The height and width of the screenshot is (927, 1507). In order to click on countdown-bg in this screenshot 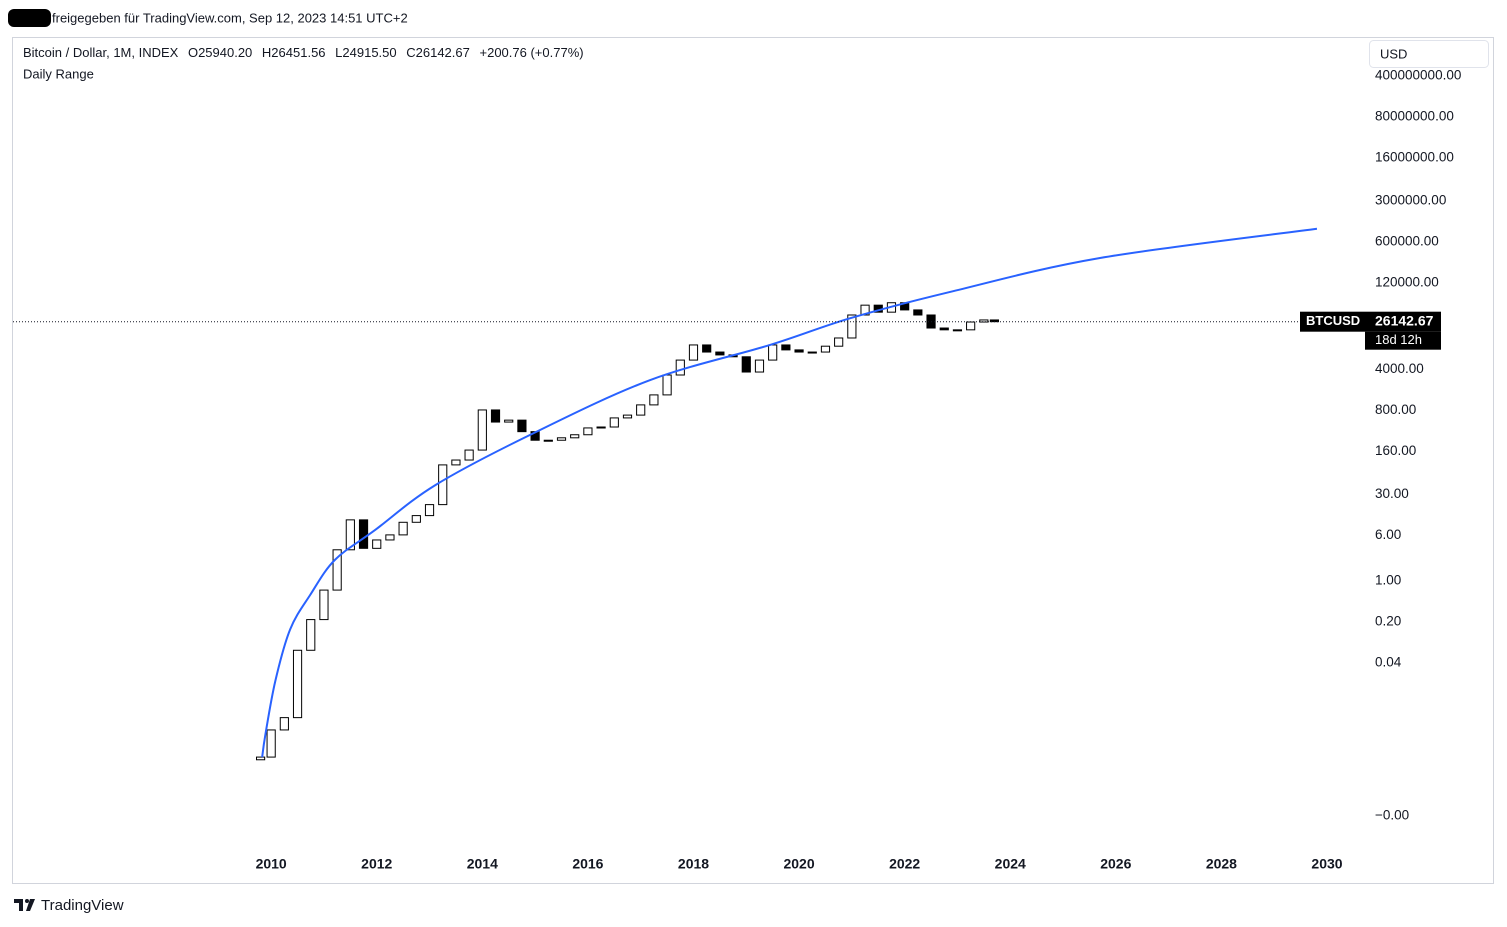, I will do `click(1403, 340)`.